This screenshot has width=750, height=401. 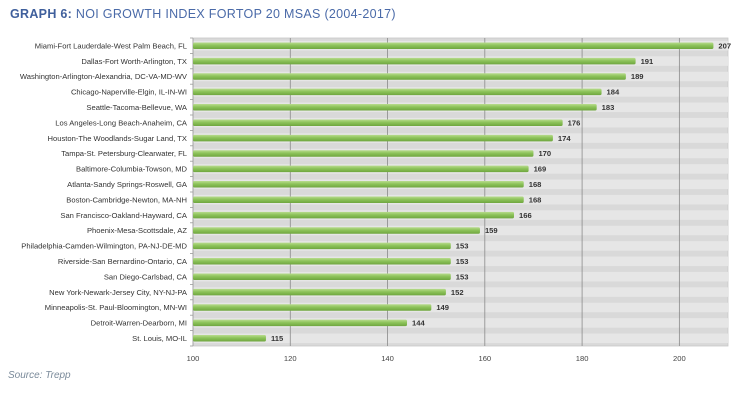 What do you see at coordinates (137, 230) in the screenshot?
I see `category-label: Phoenix-Mesa-Scottsdale, AZ` at bounding box center [137, 230].